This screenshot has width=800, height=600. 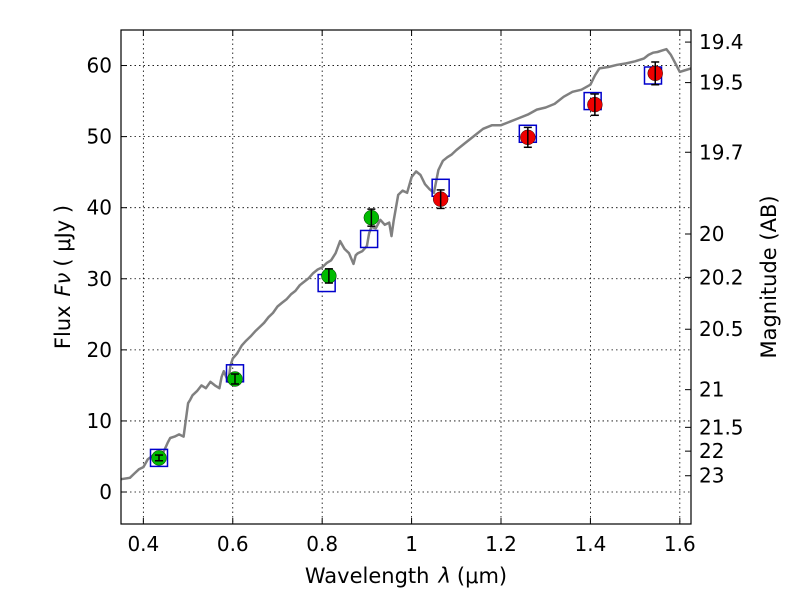 I want to click on x-tick-label: 0.6, so click(x=233, y=544).